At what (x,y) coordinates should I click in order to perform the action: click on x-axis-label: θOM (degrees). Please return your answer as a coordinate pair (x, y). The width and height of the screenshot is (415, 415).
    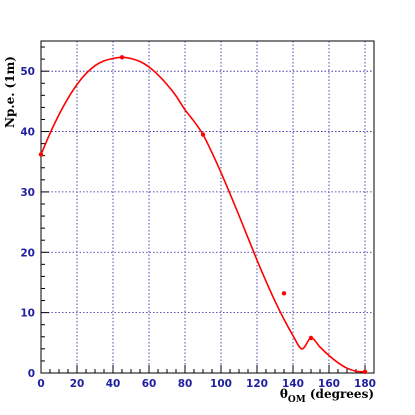
    Looking at the image, I should click on (327, 396).